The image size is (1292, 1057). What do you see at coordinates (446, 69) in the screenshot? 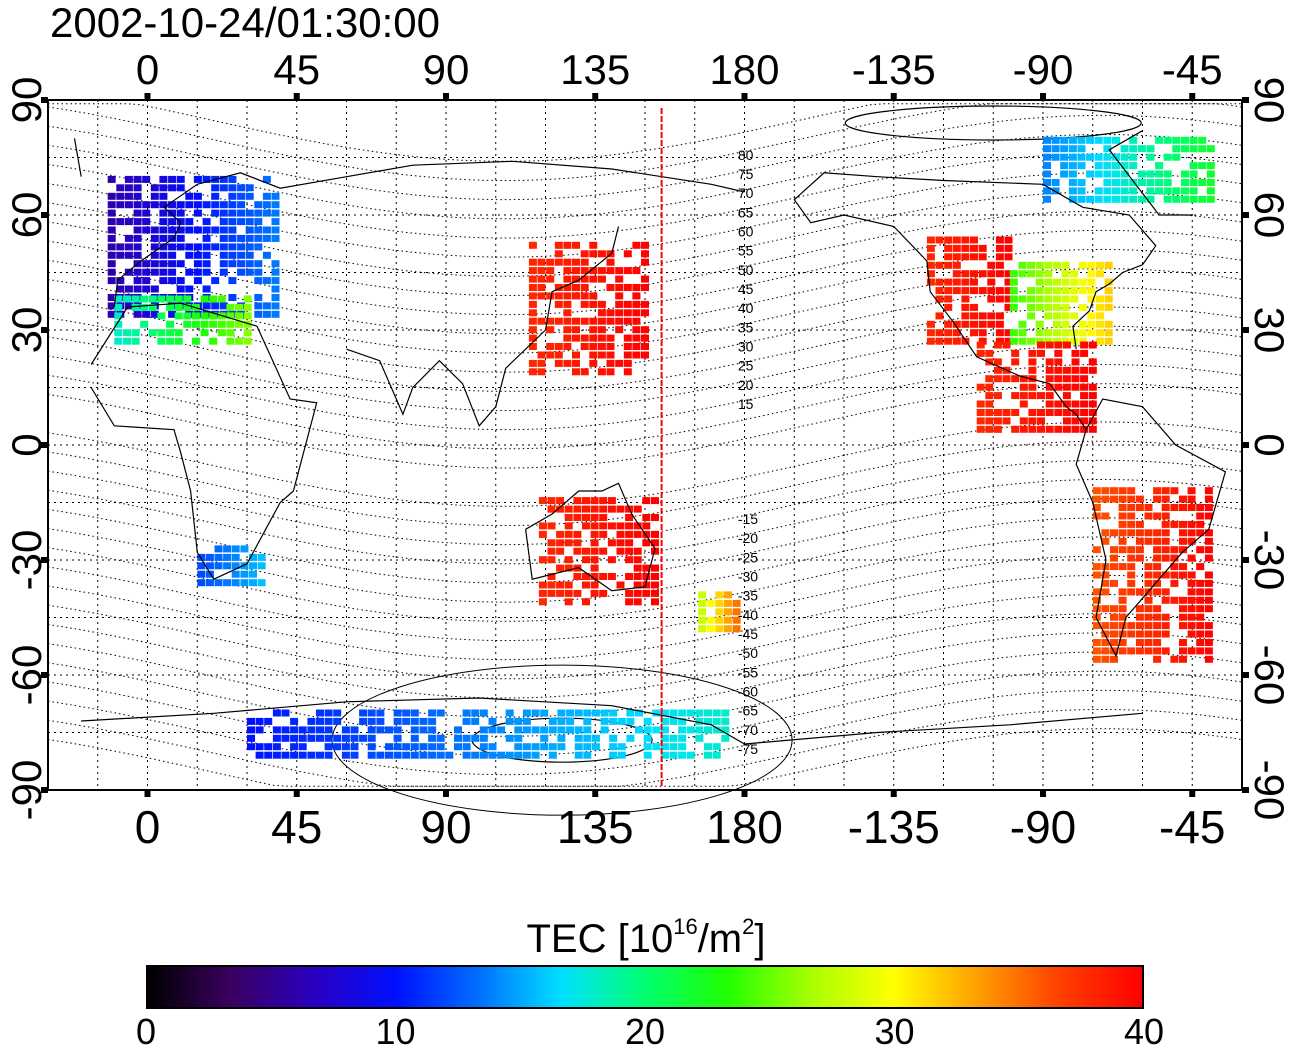
I see `lon-tick-label-top: 90` at bounding box center [446, 69].